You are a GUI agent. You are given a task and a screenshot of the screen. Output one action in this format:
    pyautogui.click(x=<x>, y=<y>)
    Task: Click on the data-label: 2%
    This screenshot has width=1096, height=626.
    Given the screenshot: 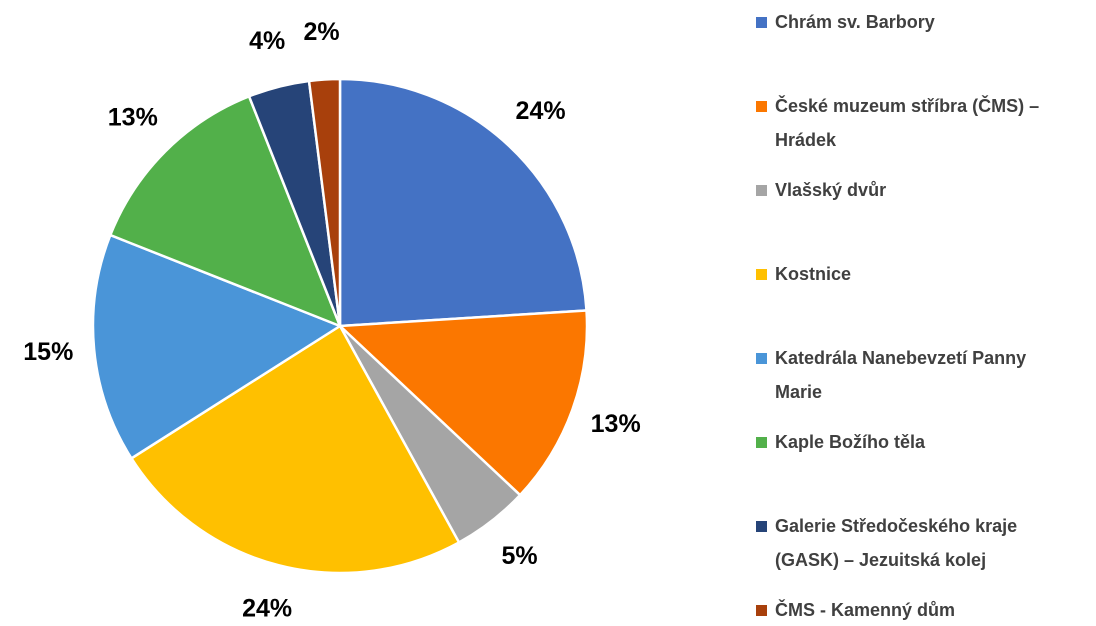 What is the action you would take?
    pyautogui.click(x=322, y=32)
    